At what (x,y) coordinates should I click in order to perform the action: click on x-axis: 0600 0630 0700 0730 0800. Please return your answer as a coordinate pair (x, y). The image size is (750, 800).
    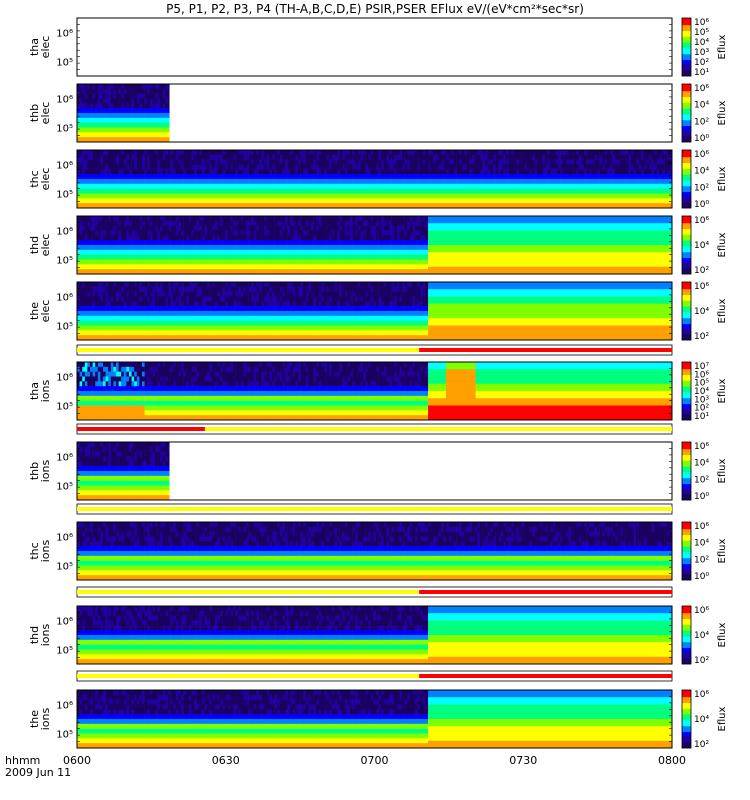
    Looking at the image, I should click on (374, 760).